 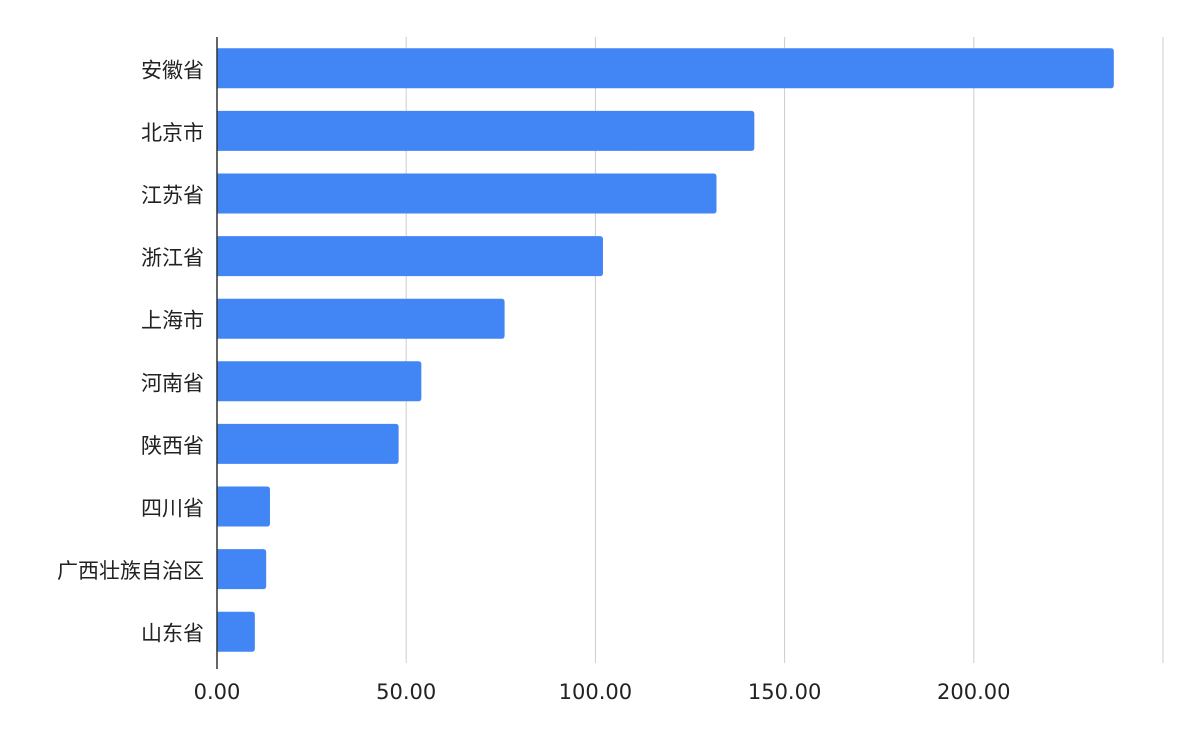 I want to click on x-tick-label-0: 0.00, so click(x=217, y=692).